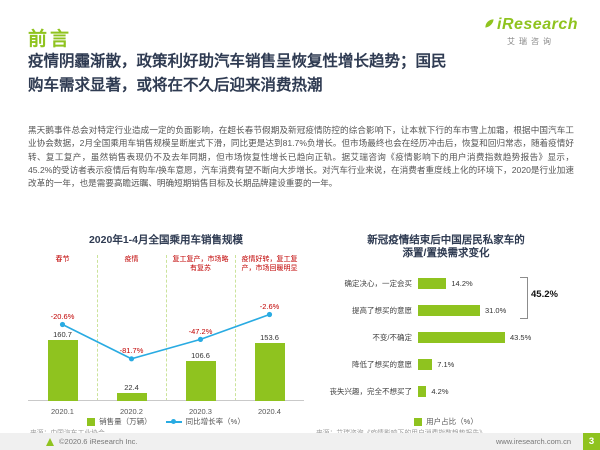 This screenshot has width=600, height=450. I want to click on annotation-row: 春节 疫情 复工复产，市场略有复苏 疫情好转，复工复产，市场回暖明显, so click(166, 264).